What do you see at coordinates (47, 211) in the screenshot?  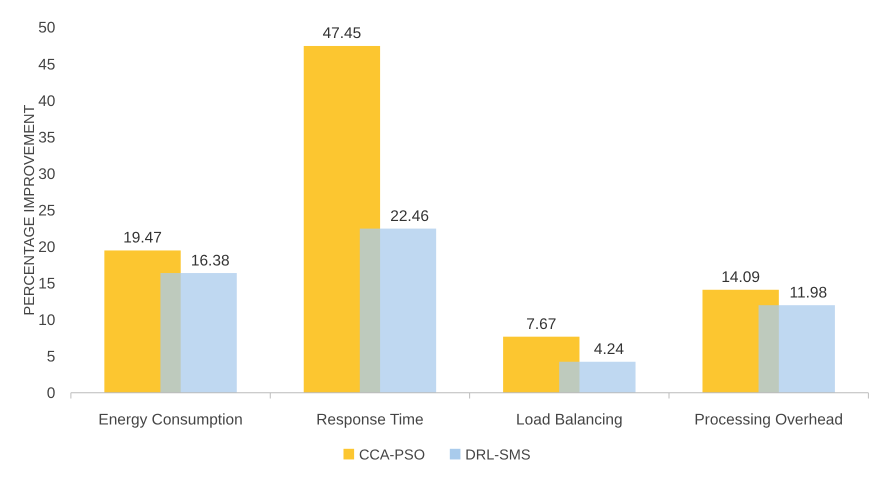 I see `y-tick-label: 25` at bounding box center [47, 211].